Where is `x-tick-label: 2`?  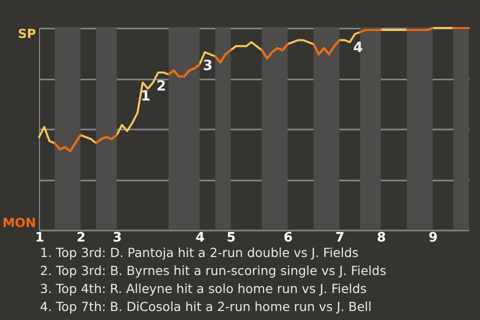 x-tick-label: 2 is located at coordinates (81, 238).